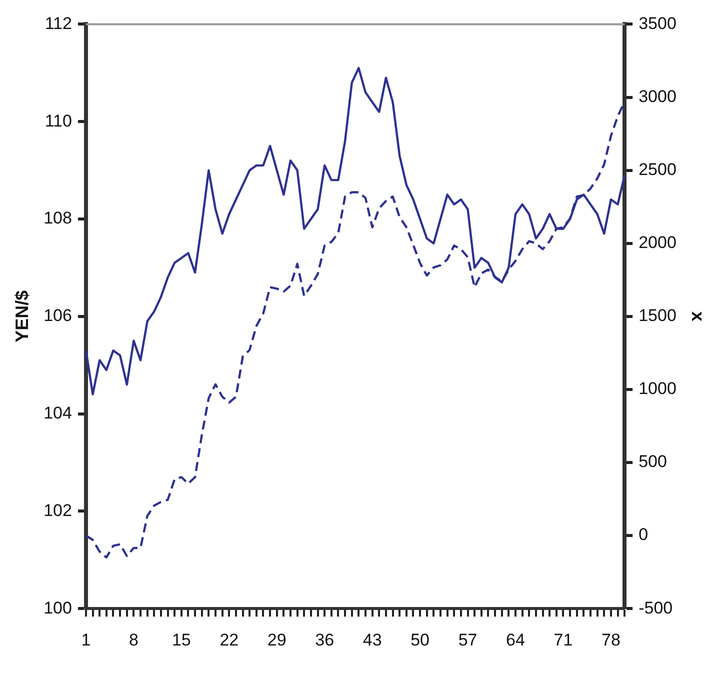 The width and height of the screenshot is (724, 677). I want to click on y2-tick-label: 2000, so click(657, 242).